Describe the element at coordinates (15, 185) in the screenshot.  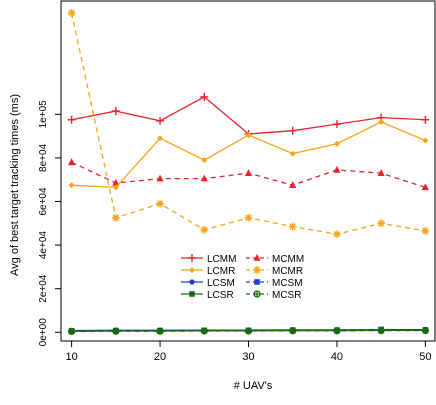
I see `y-axis-title: Avg of best target tracking times (ms)` at that location.